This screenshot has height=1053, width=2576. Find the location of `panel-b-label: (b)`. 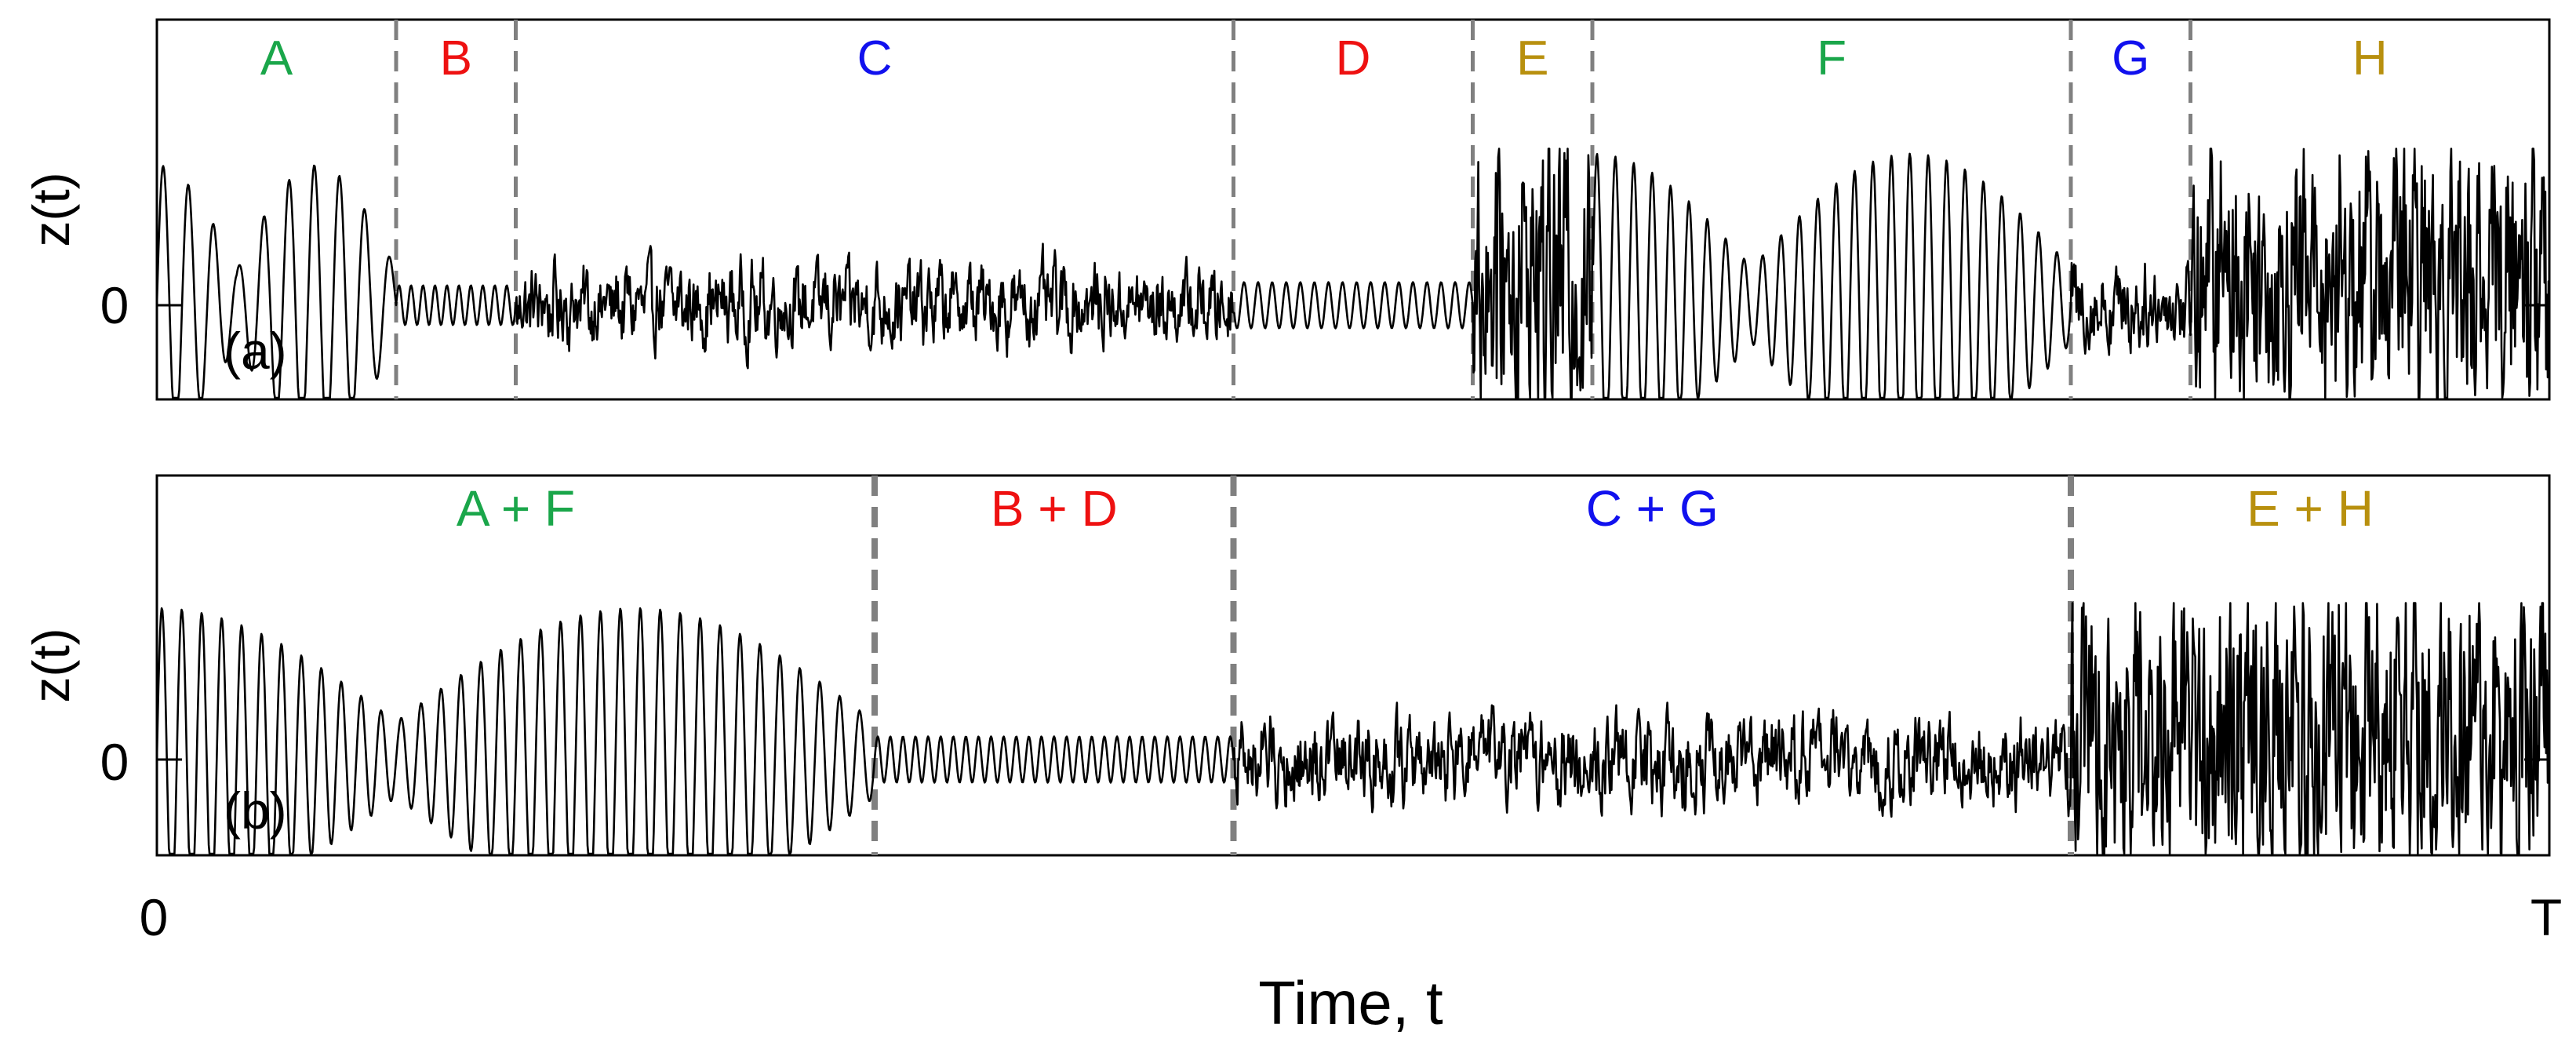

panel-b-label: (b) is located at coordinates (256, 811).